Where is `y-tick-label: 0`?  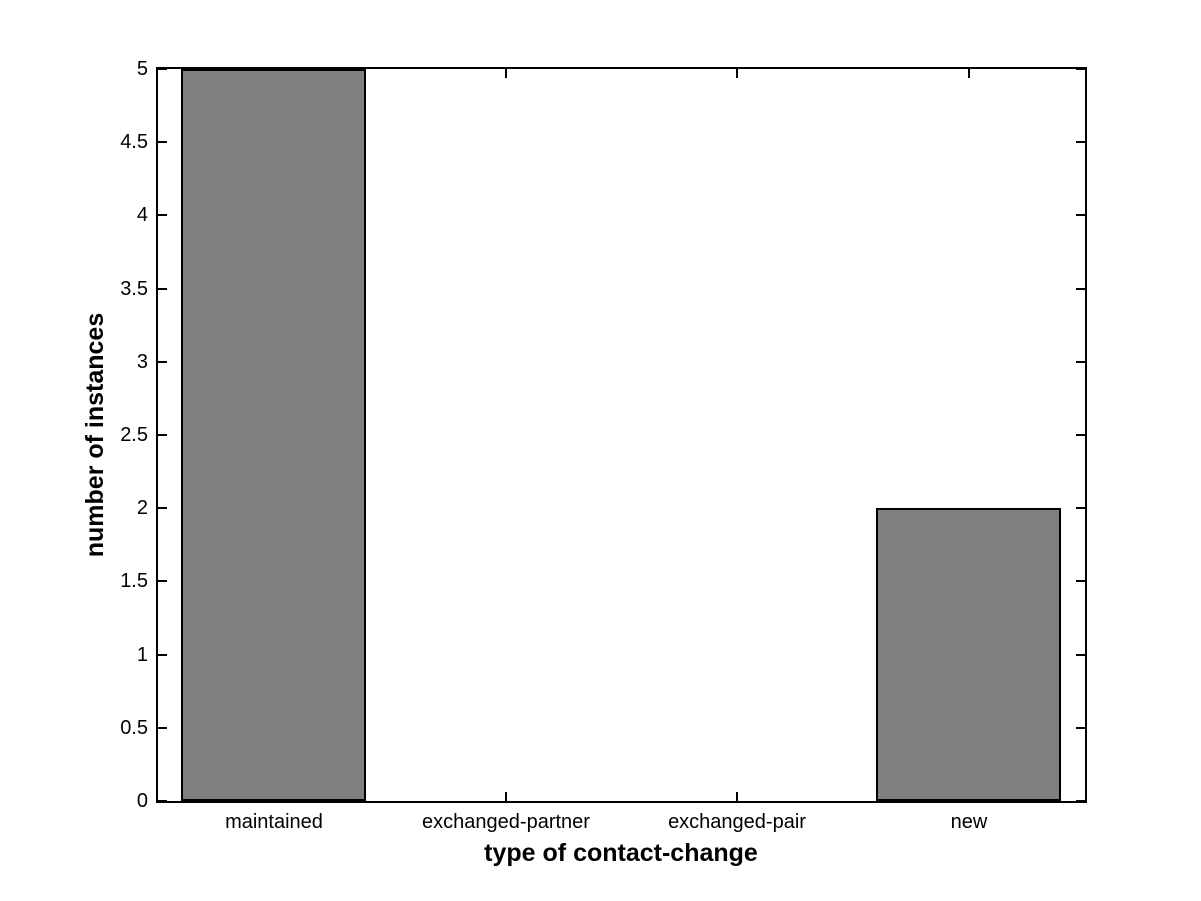 y-tick-label: 0 is located at coordinates (142, 801).